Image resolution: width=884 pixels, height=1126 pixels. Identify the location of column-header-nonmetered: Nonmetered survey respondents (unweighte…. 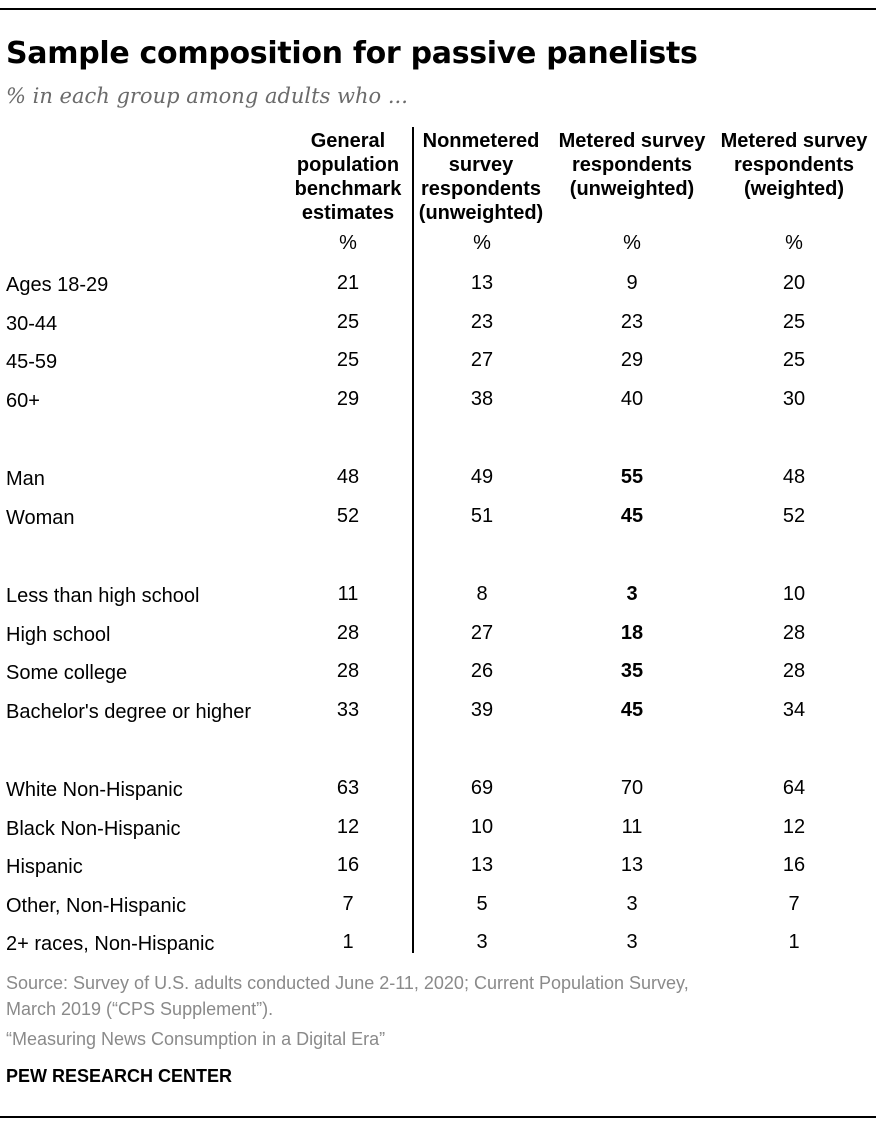
(481, 177).